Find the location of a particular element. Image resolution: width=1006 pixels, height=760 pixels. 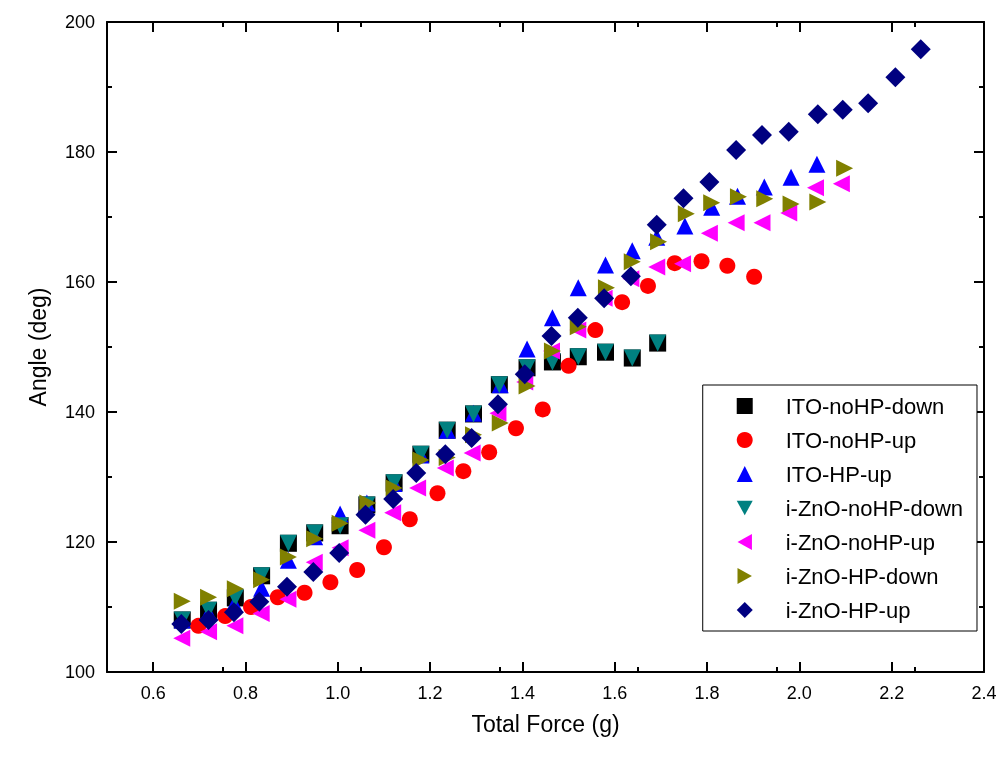

x-tick-label: 1.4 is located at coordinates (522, 693).